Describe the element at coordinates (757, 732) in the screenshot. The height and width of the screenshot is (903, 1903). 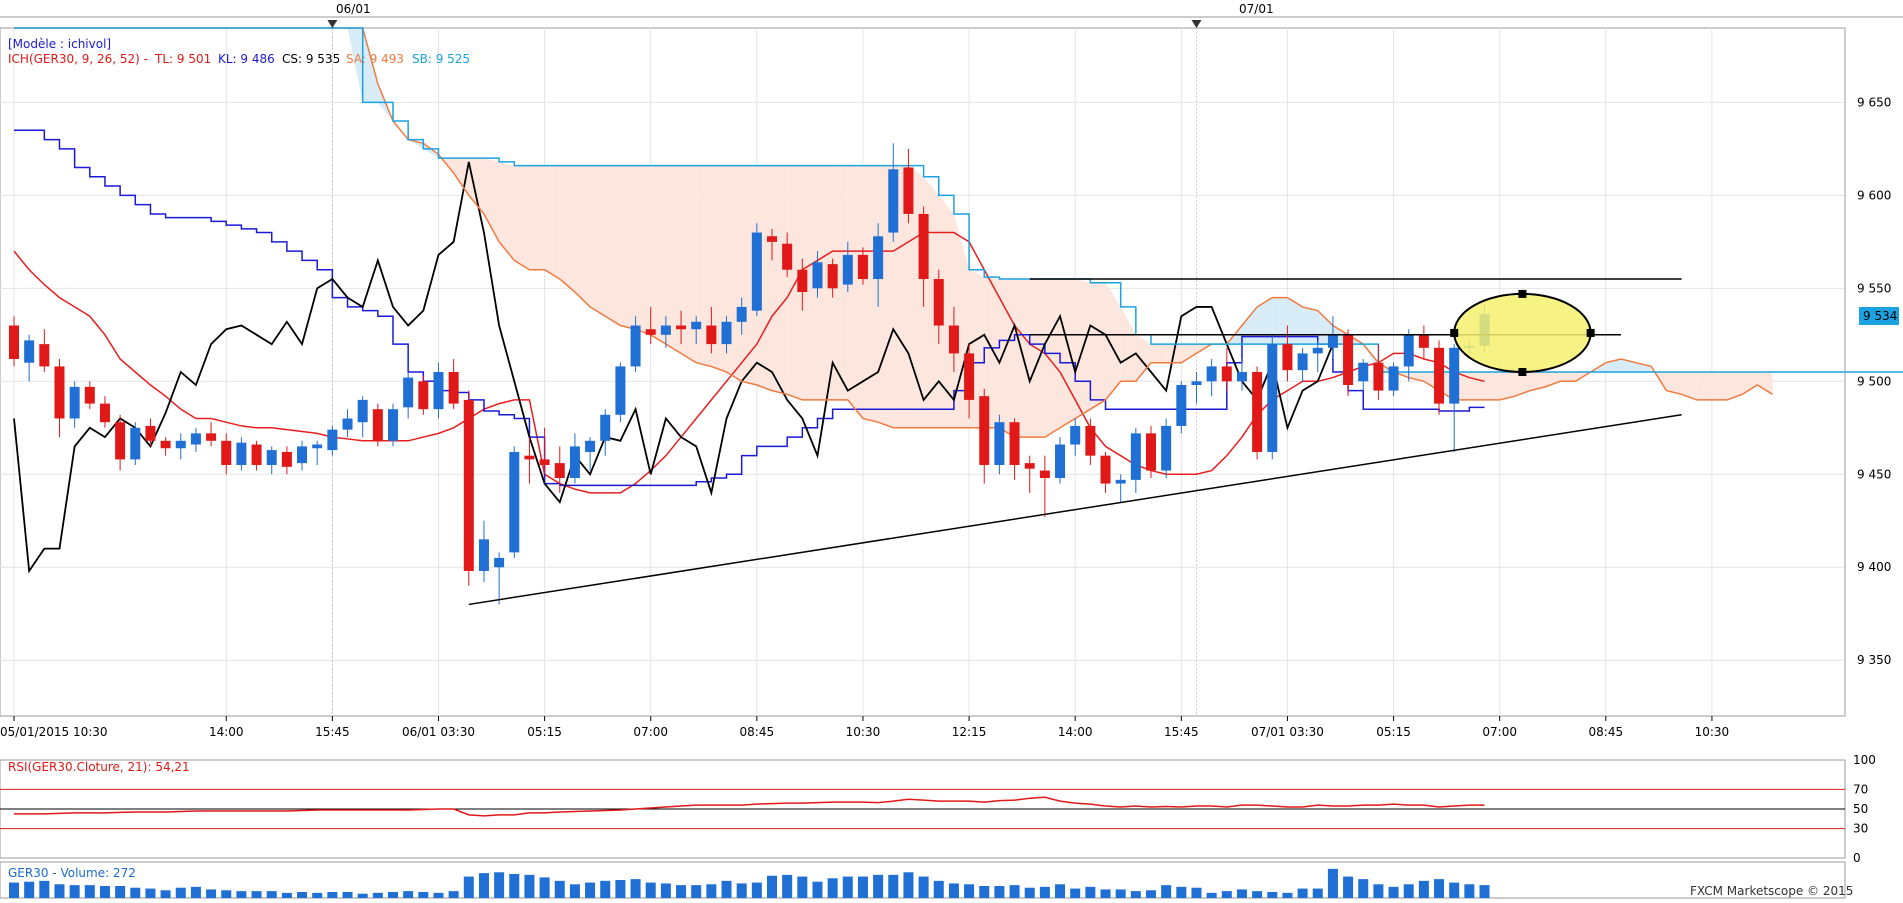
I see `x-tick-label: 08:45` at that location.